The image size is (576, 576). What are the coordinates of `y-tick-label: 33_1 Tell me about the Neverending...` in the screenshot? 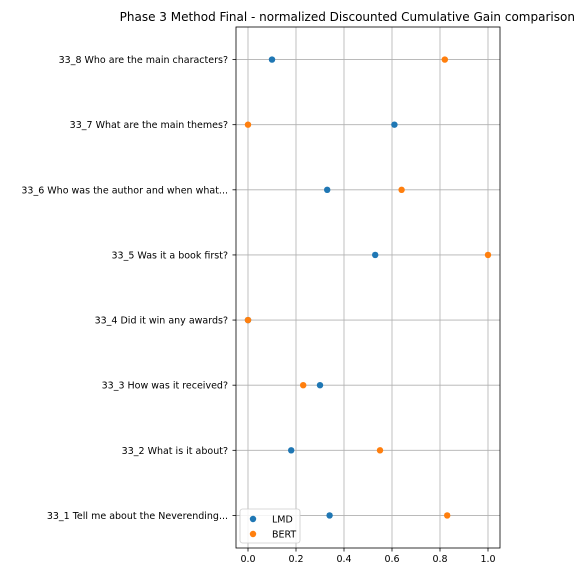 It's located at (137, 516).